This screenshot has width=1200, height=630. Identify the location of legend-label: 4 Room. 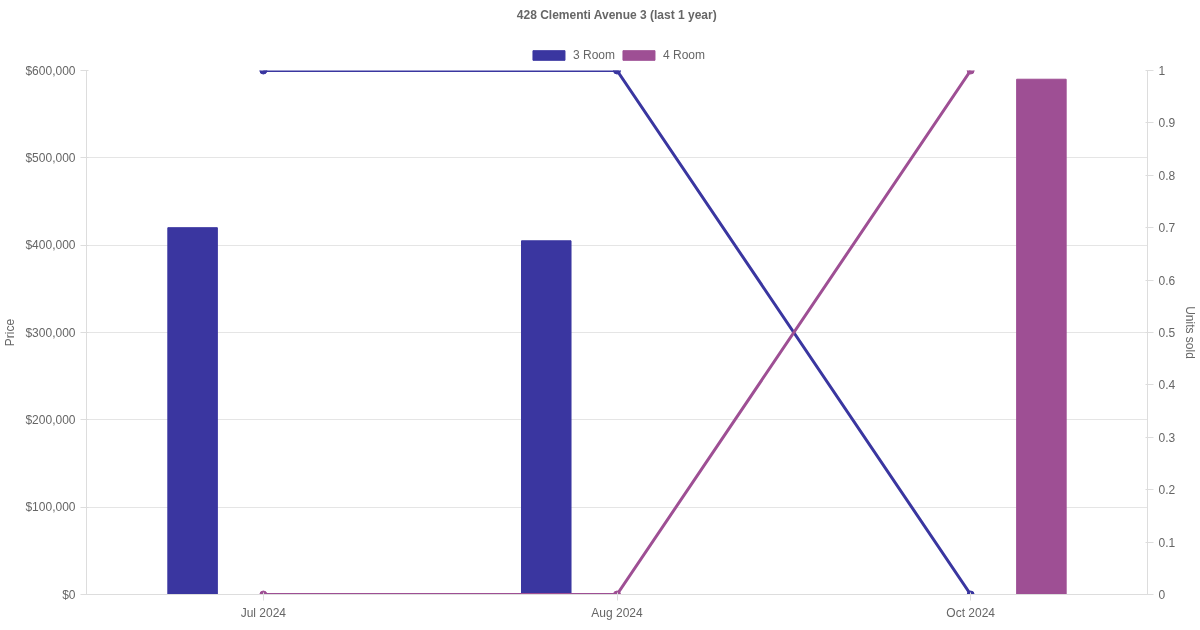
(684, 55).